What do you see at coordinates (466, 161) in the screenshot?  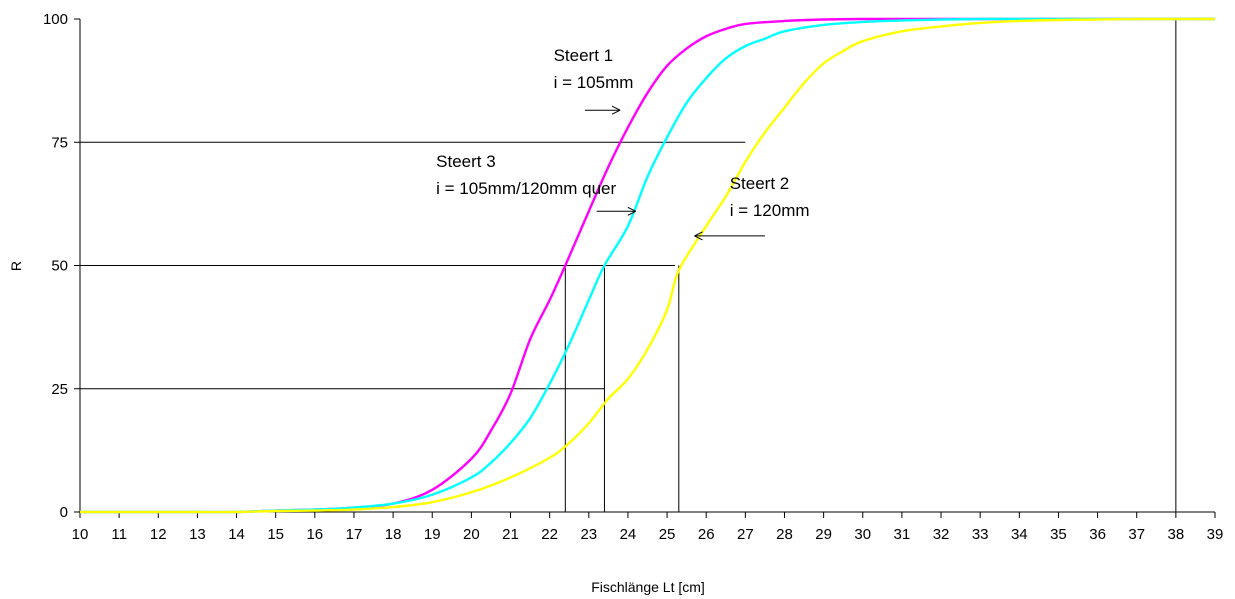 I see `annotation-label-steert3-line1: Steert 3` at bounding box center [466, 161].